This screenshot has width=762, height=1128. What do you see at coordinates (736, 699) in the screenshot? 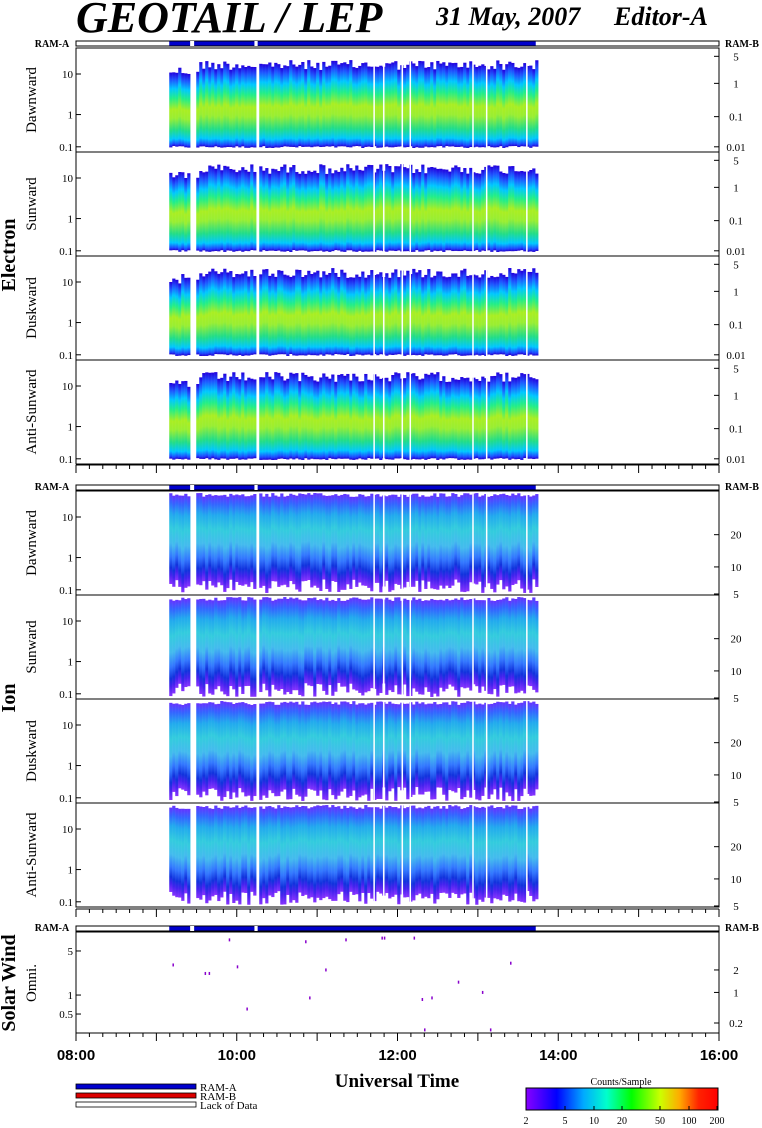
I see `ion-panel-sunward-rtick-label: 5` at bounding box center [736, 699].